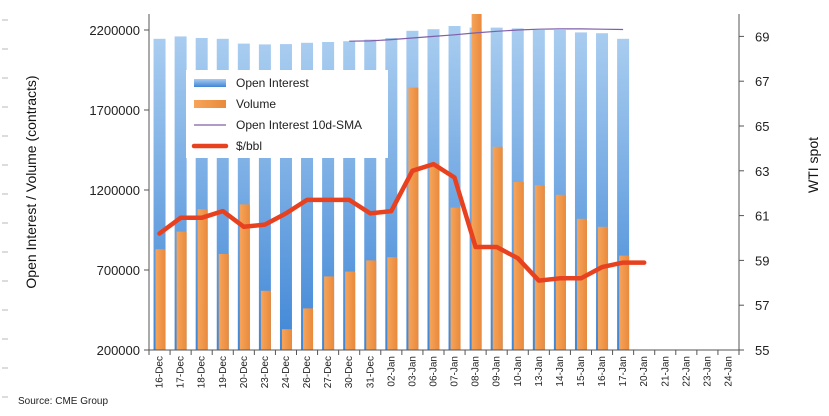  Describe the element at coordinates (581, 371) in the screenshot. I see `x-tick-label: 15-Jan` at that location.